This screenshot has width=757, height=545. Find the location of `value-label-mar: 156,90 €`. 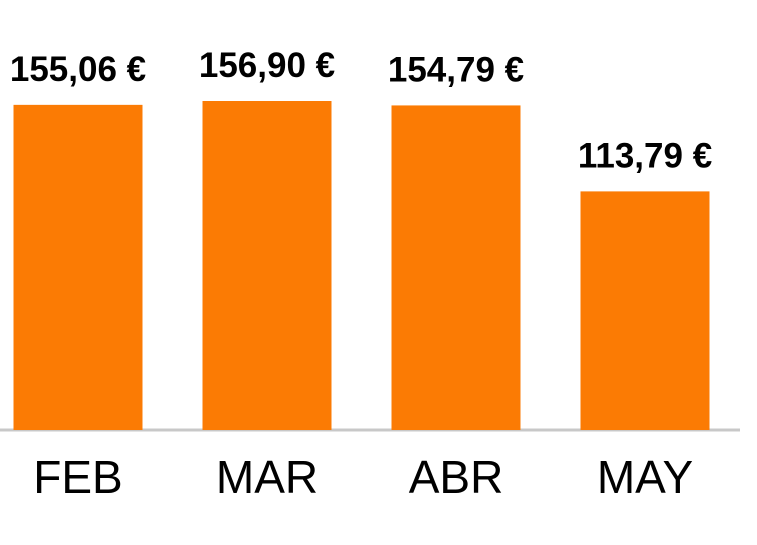

value-label-mar: 156,90 € is located at coordinates (267, 65).